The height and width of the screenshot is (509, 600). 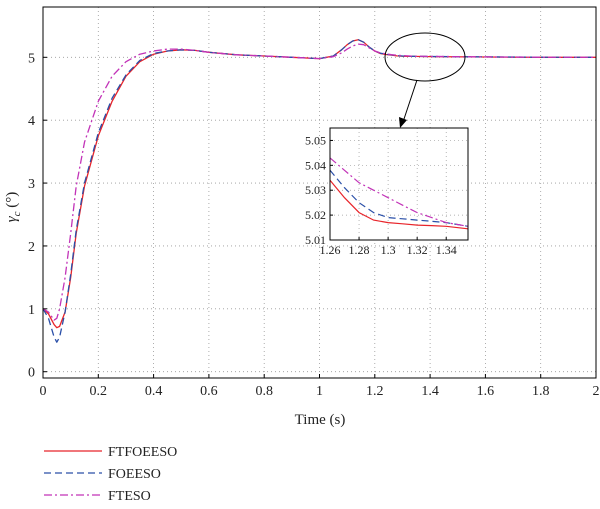 I want to click on x-tick-label: 2, so click(x=596, y=391).